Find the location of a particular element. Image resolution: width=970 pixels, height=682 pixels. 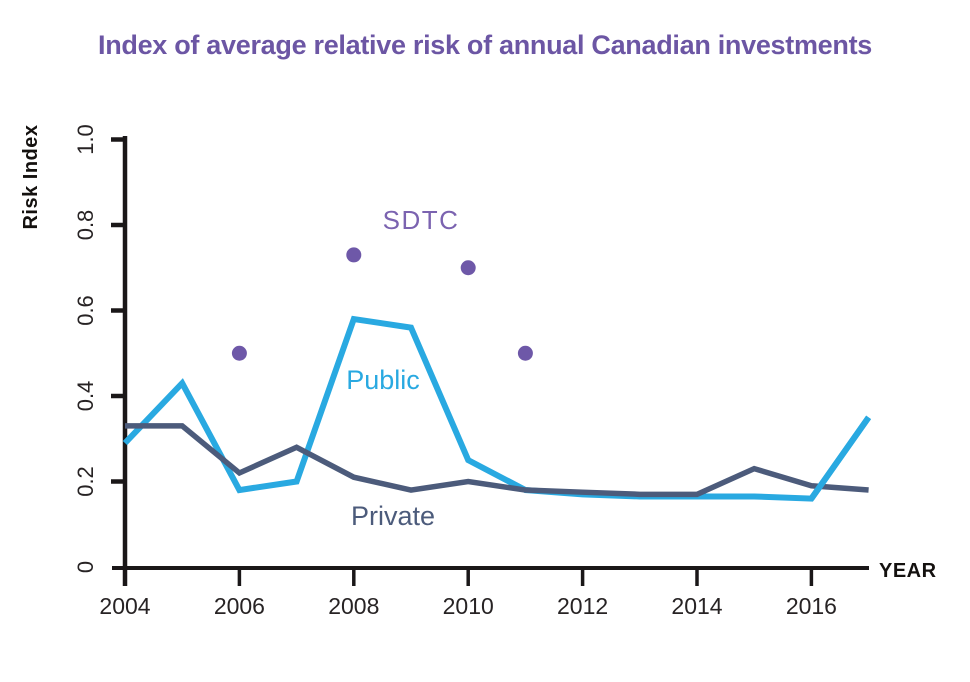

x-tick-label: 2004 is located at coordinates (124, 606).